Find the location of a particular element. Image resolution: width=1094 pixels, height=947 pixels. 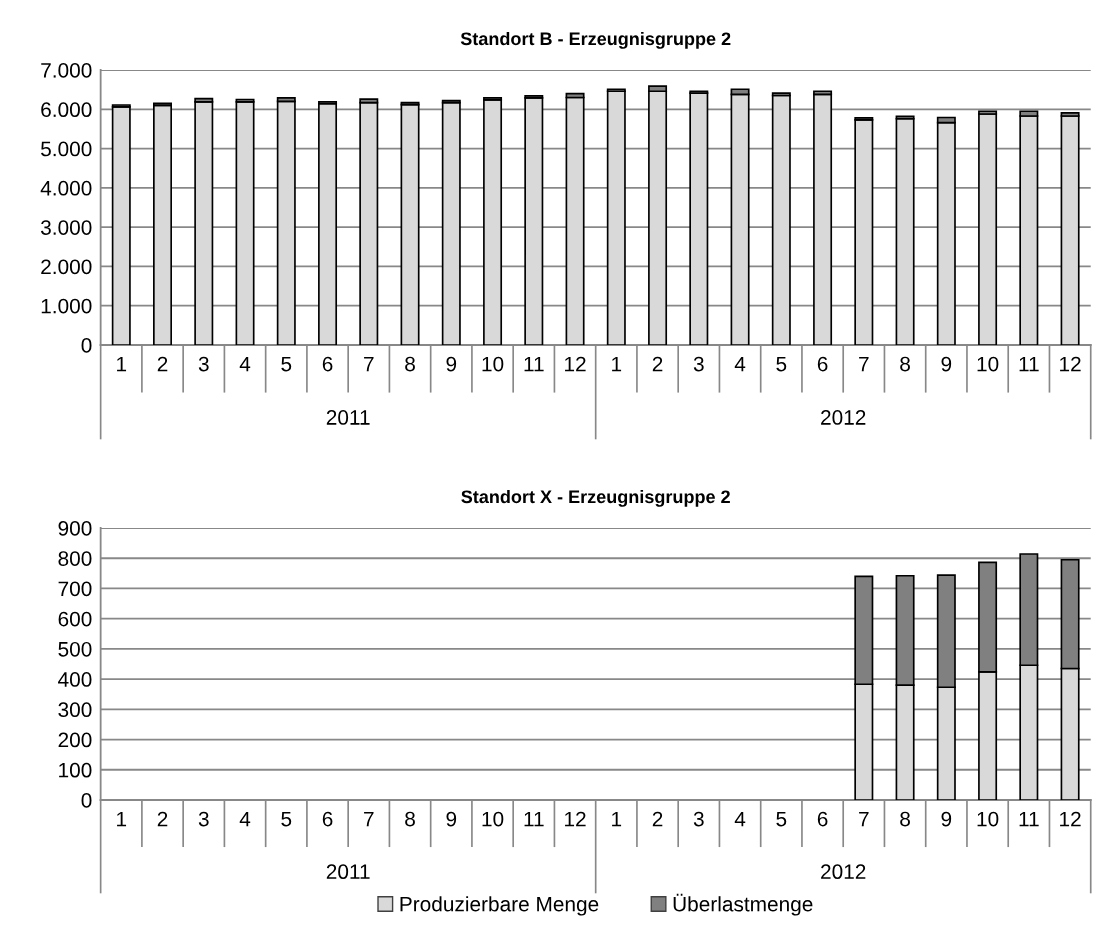

y-tick-label: 1.000 is located at coordinates (66, 306).